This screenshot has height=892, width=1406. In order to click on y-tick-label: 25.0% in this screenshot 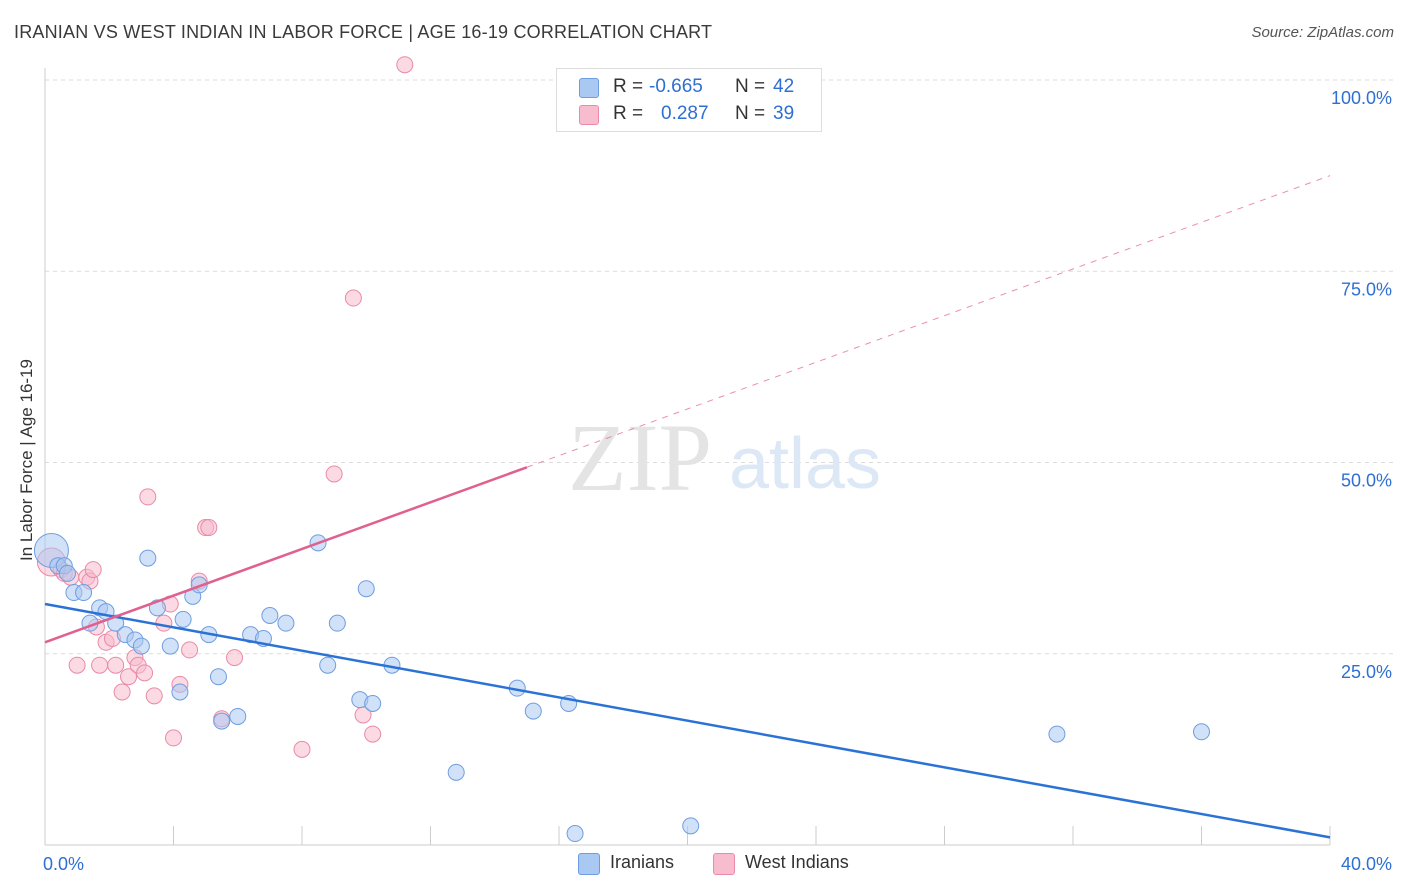, I will do `click(1366, 672)`.